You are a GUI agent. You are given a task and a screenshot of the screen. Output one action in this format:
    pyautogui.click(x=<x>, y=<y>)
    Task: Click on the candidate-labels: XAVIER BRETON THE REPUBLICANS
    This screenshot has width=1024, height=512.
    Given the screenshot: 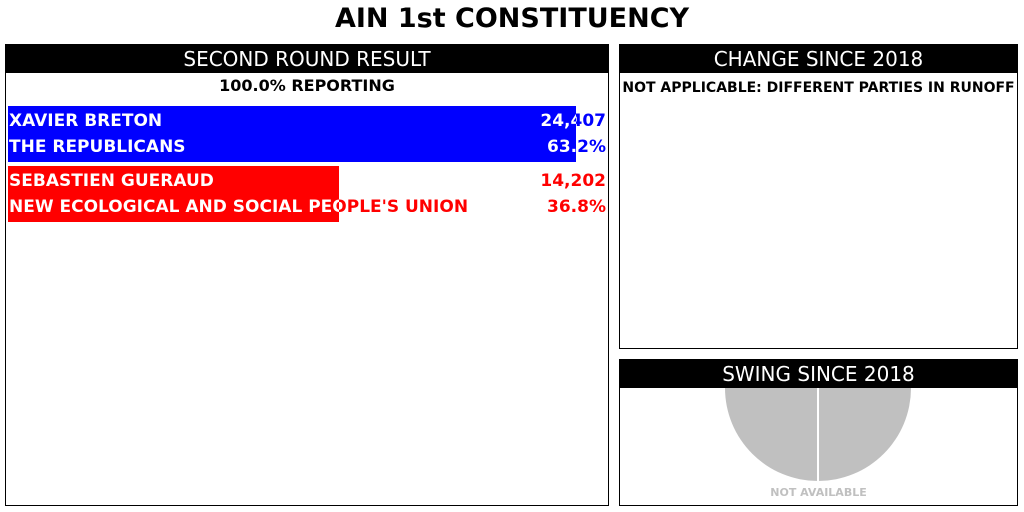 What is the action you would take?
    pyautogui.click(x=97, y=134)
    